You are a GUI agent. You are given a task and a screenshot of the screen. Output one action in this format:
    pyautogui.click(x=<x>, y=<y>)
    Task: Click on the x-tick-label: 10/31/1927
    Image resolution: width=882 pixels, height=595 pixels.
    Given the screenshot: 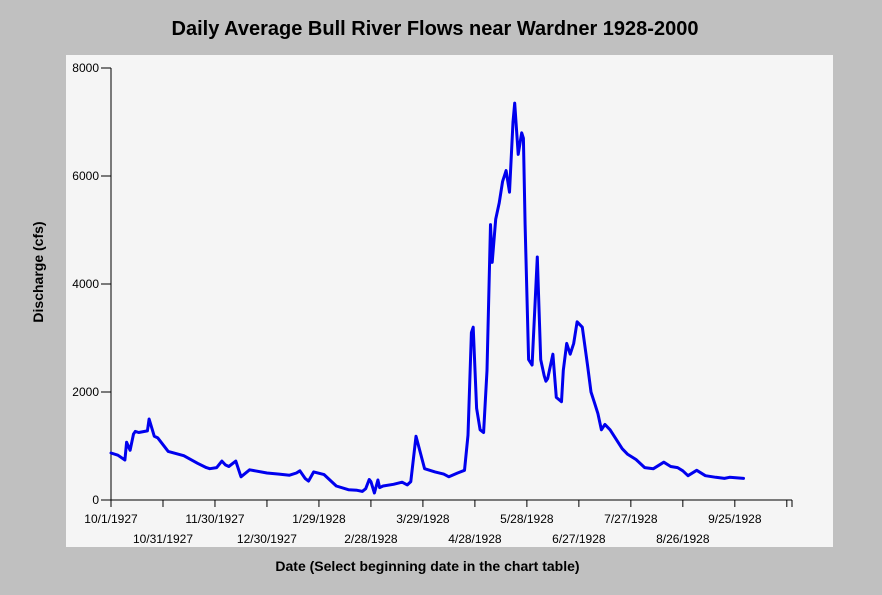 What is the action you would take?
    pyautogui.click(x=163, y=539)
    